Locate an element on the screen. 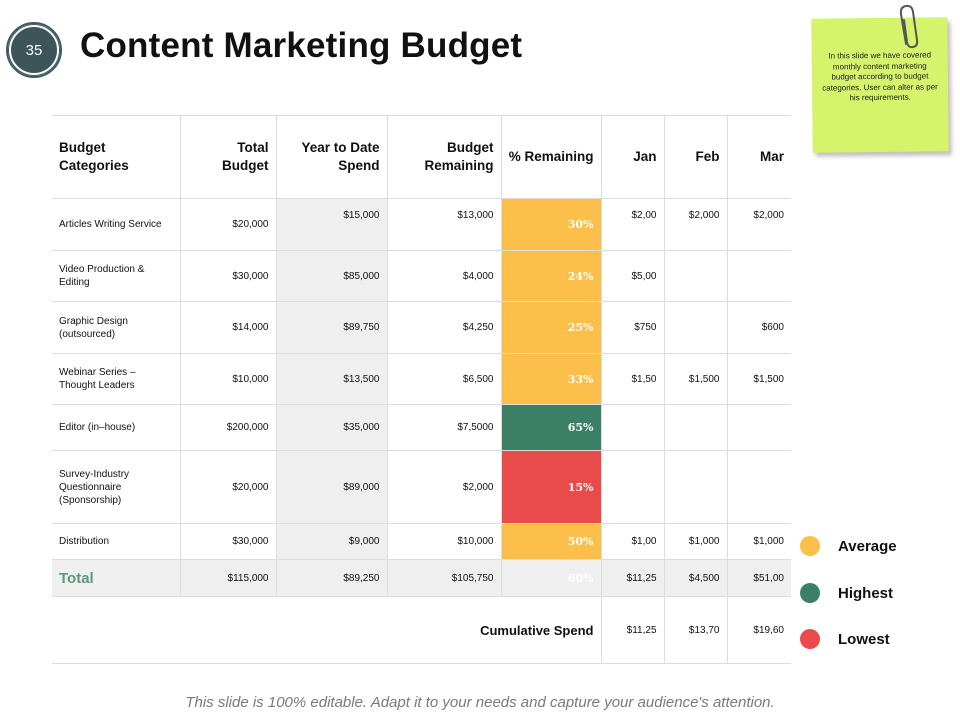  pct-remaining-cell: 65% is located at coordinates (551, 427).